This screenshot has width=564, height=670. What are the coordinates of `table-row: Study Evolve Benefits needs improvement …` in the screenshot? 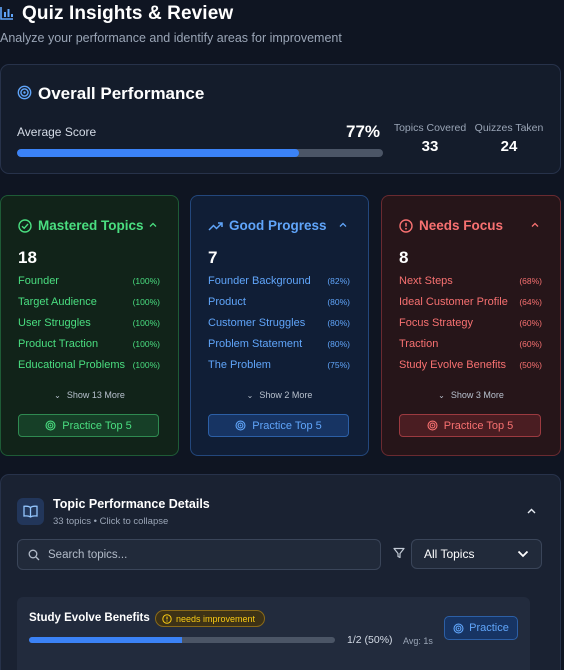 It's located at (273, 633).